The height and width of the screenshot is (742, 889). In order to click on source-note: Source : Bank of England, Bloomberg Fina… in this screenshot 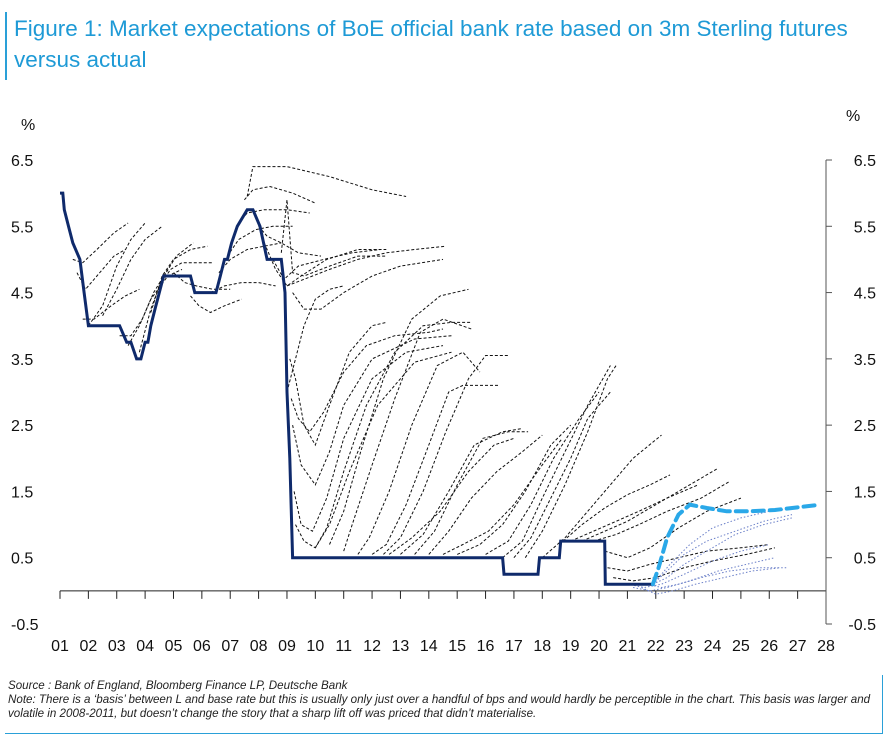, I will do `click(178, 685)`.